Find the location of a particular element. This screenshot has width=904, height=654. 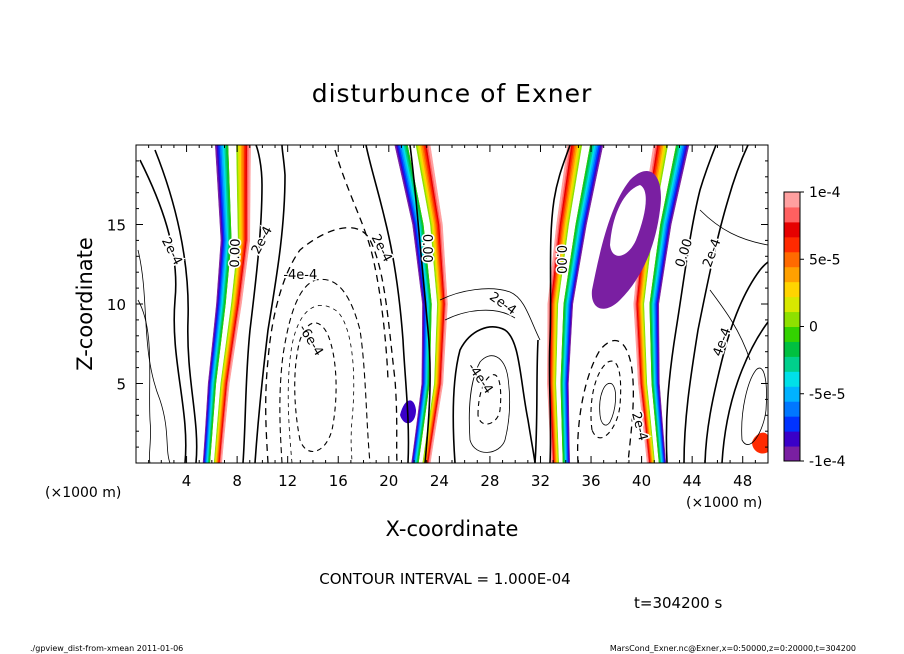

colorbar-label: 5e-5 is located at coordinates (824, 260).